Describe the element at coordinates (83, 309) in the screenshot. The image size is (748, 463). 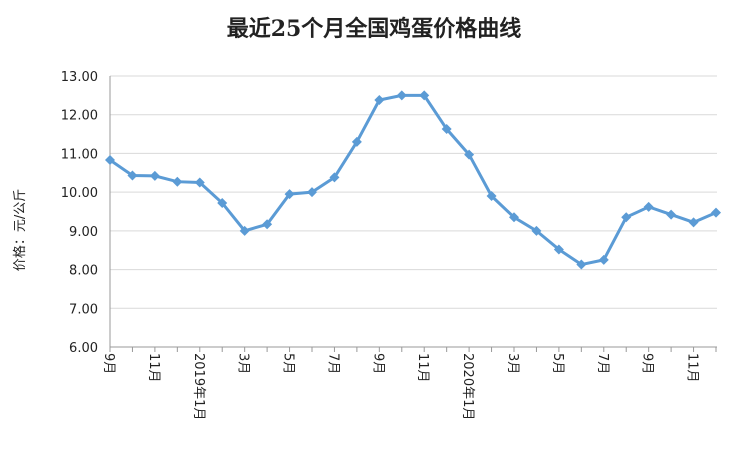
I see `y-tick-label: 7.00` at that location.